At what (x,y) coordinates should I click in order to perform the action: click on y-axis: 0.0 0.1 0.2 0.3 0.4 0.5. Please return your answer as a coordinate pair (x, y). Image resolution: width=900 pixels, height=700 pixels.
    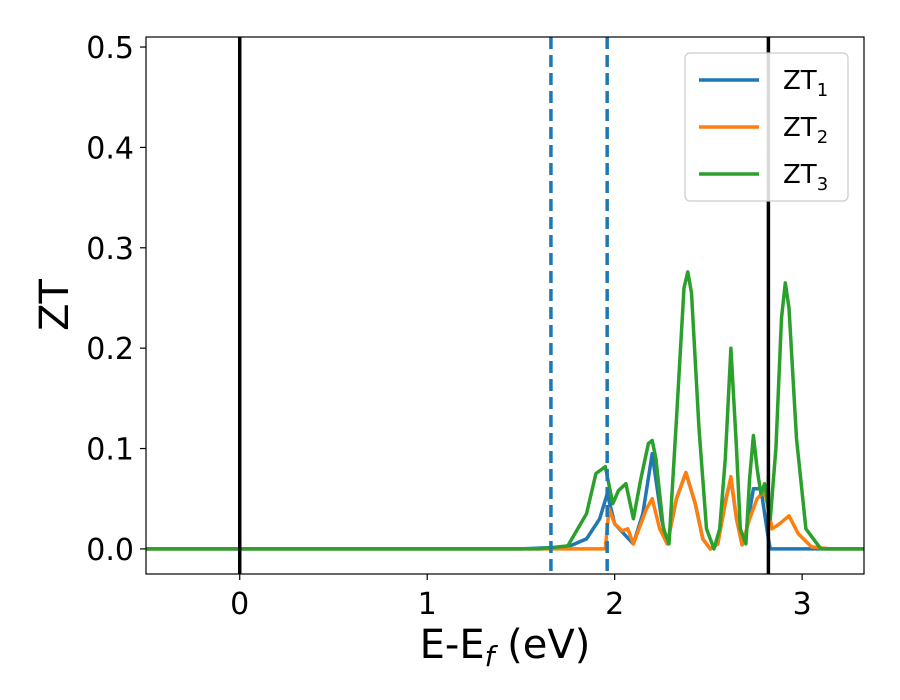
    Looking at the image, I should click on (116, 299).